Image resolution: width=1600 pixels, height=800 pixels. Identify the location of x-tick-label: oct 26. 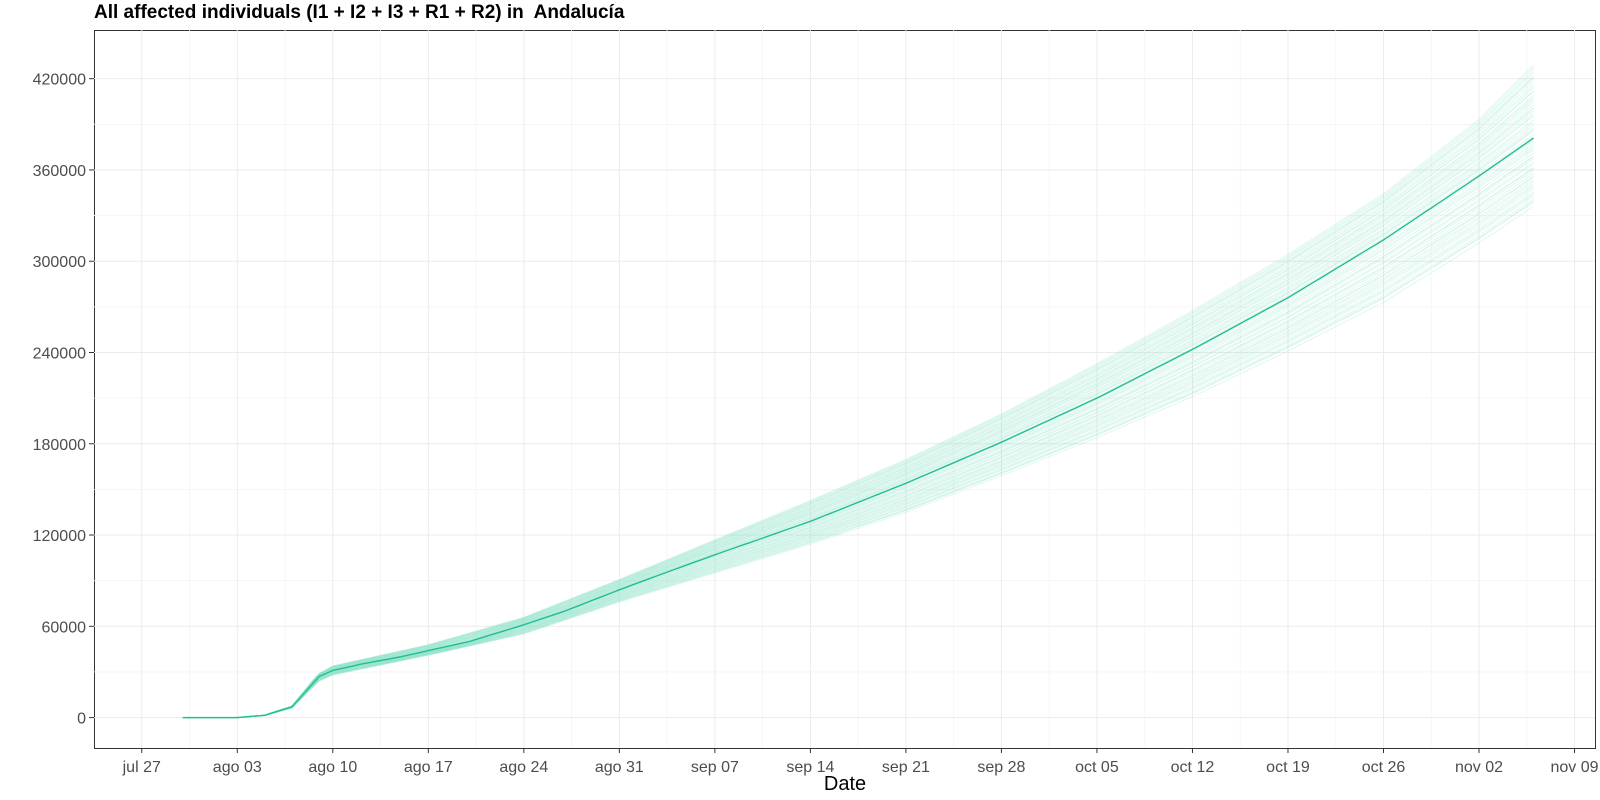
(1384, 767).